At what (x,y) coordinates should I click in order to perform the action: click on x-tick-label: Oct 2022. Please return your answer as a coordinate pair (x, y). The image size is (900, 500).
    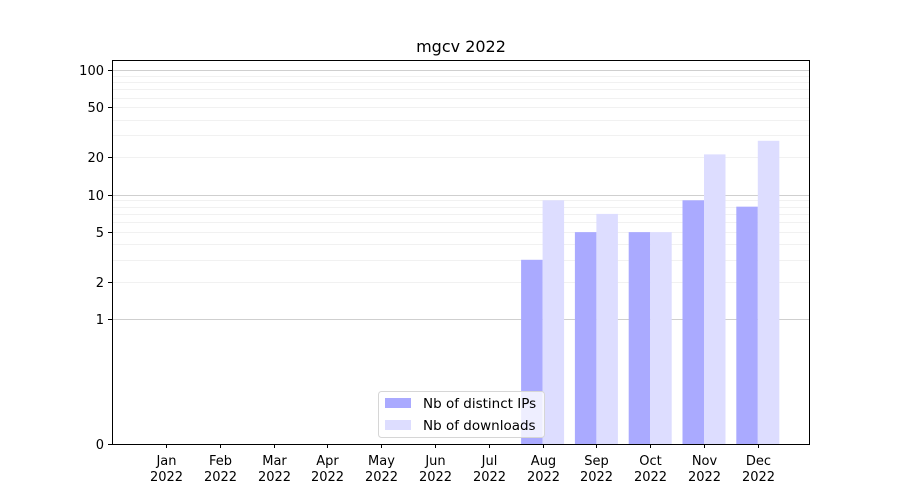
    Looking at the image, I should click on (650, 469).